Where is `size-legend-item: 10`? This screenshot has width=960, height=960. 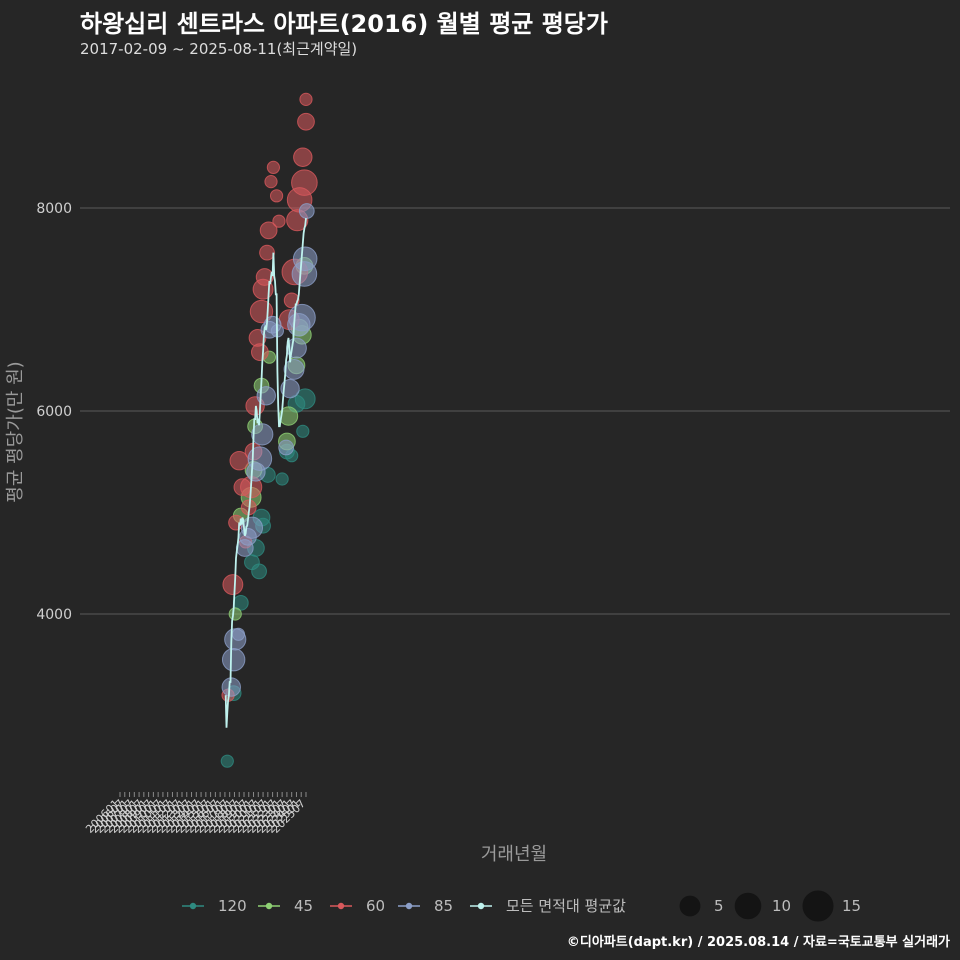 size-legend-item: 10 is located at coordinates (762, 906).